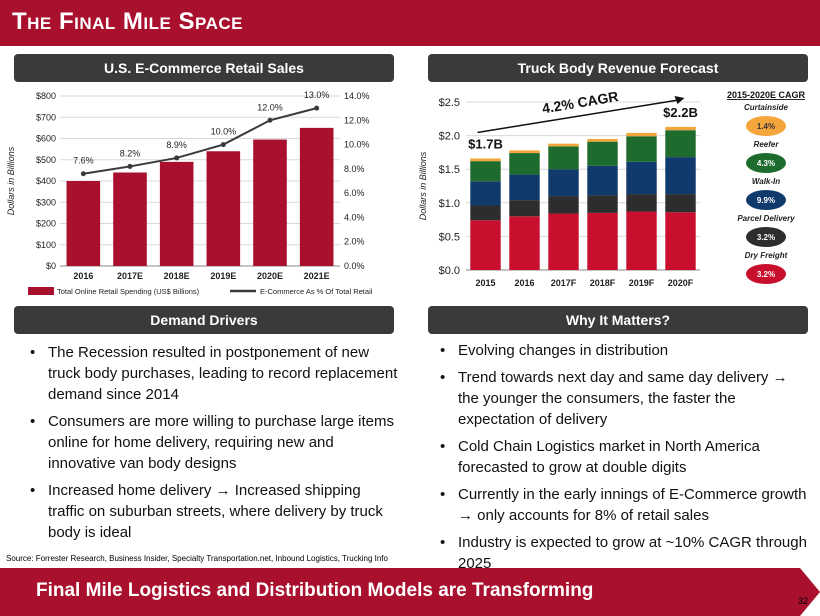  I want to click on x-tick-label: 2020F, so click(681, 283).